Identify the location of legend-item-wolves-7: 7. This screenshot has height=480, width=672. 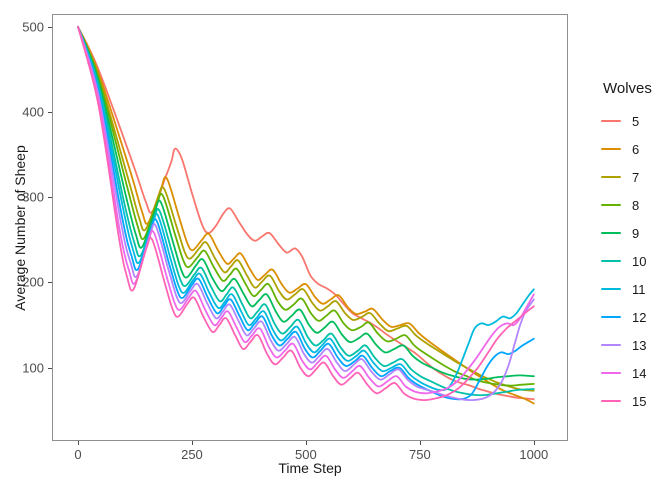
(636, 177).